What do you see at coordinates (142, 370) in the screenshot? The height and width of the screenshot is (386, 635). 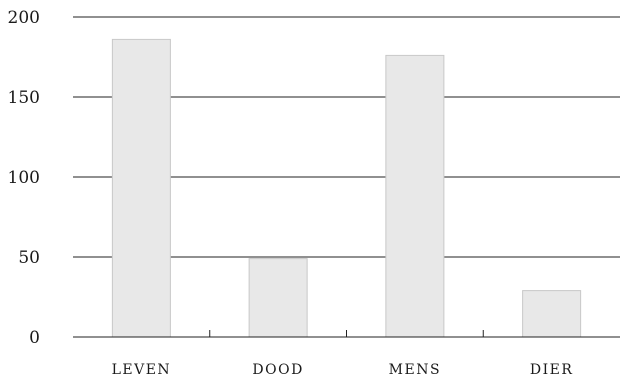 I see `x-tick-label: LEVEN` at bounding box center [142, 370].